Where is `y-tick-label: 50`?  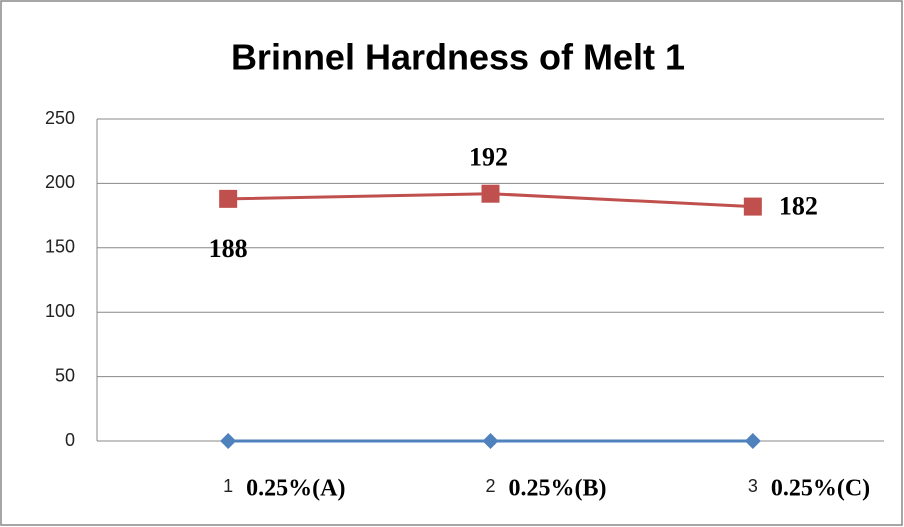 y-tick-label: 50 is located at coordinates (65, 375).